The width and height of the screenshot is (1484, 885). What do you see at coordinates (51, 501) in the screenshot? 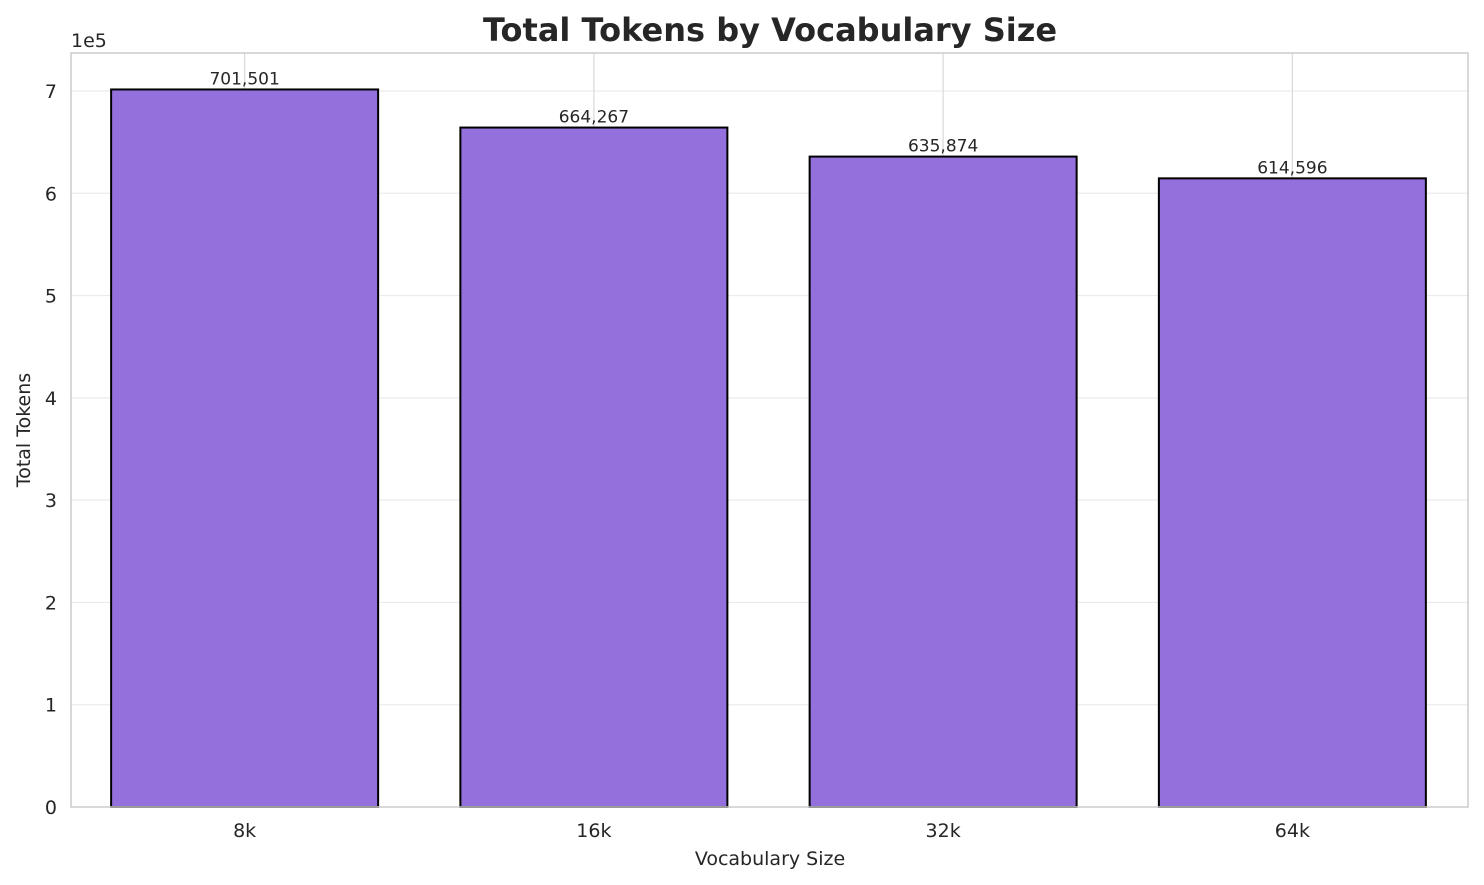
I see `y-tick-label: 3` at bounding box center [51, 501].